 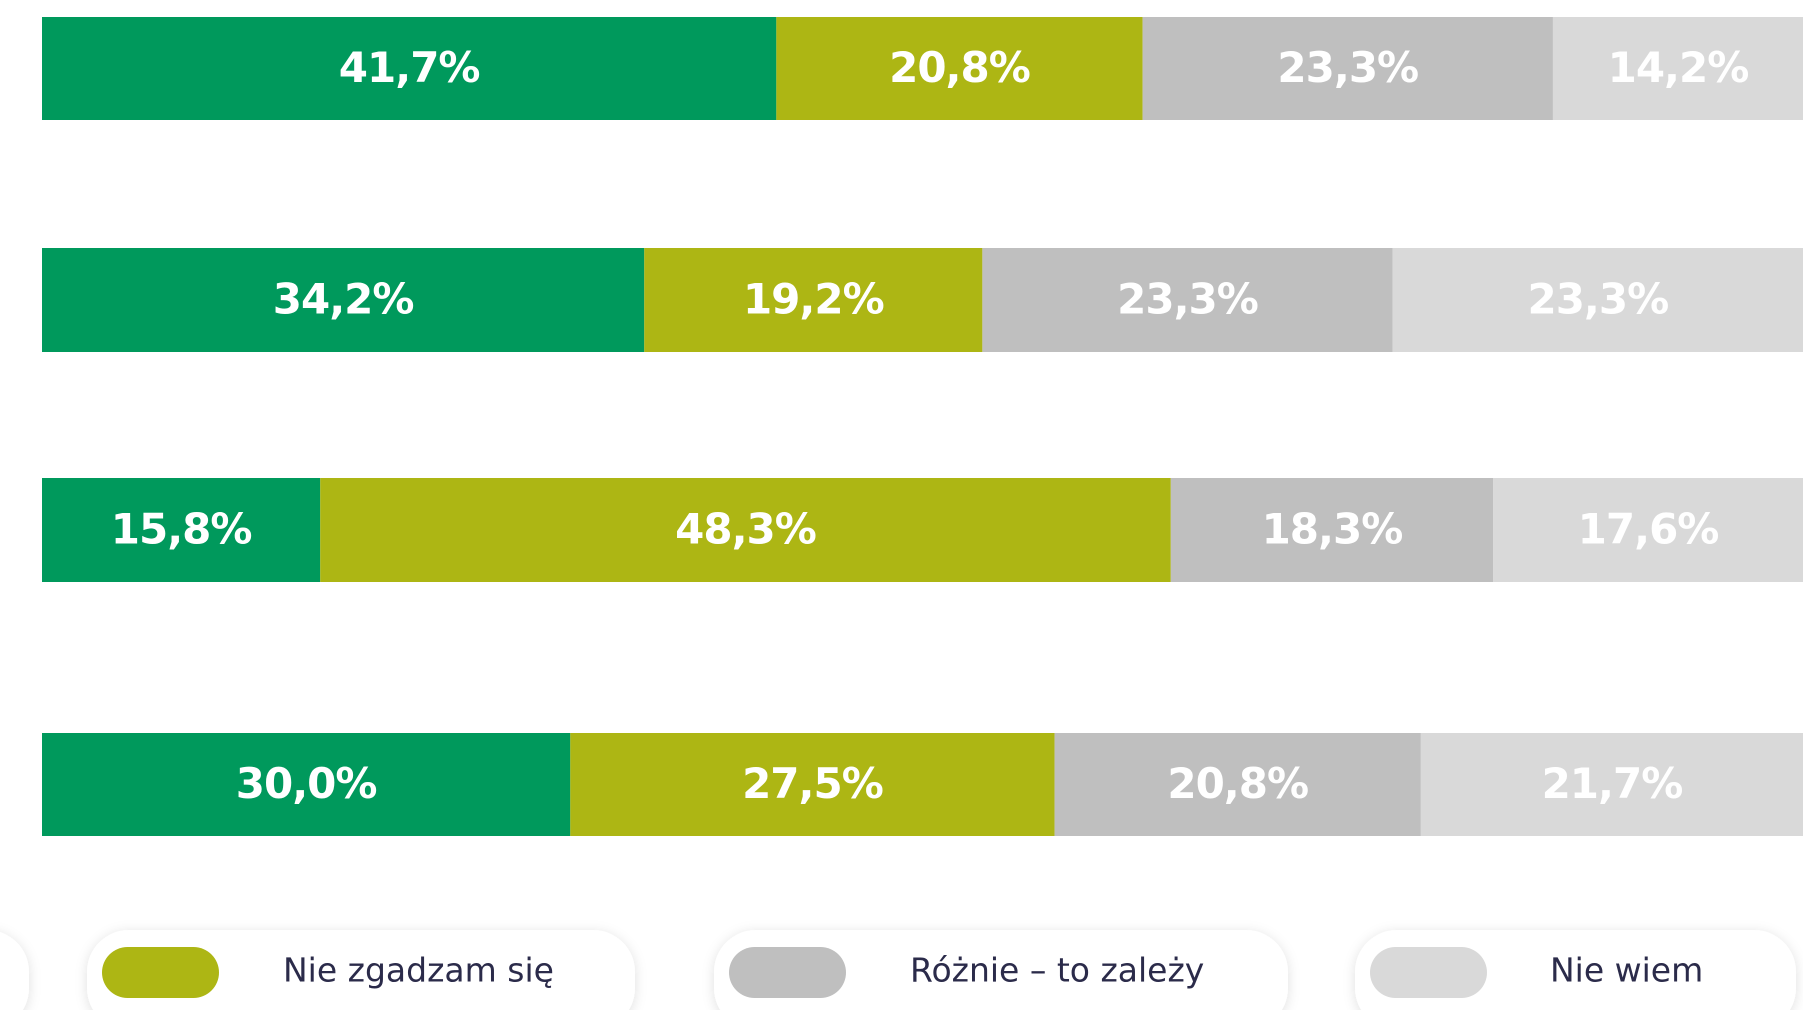 I want to click on value-label: 14,2%, so click(x=1678, y=67).